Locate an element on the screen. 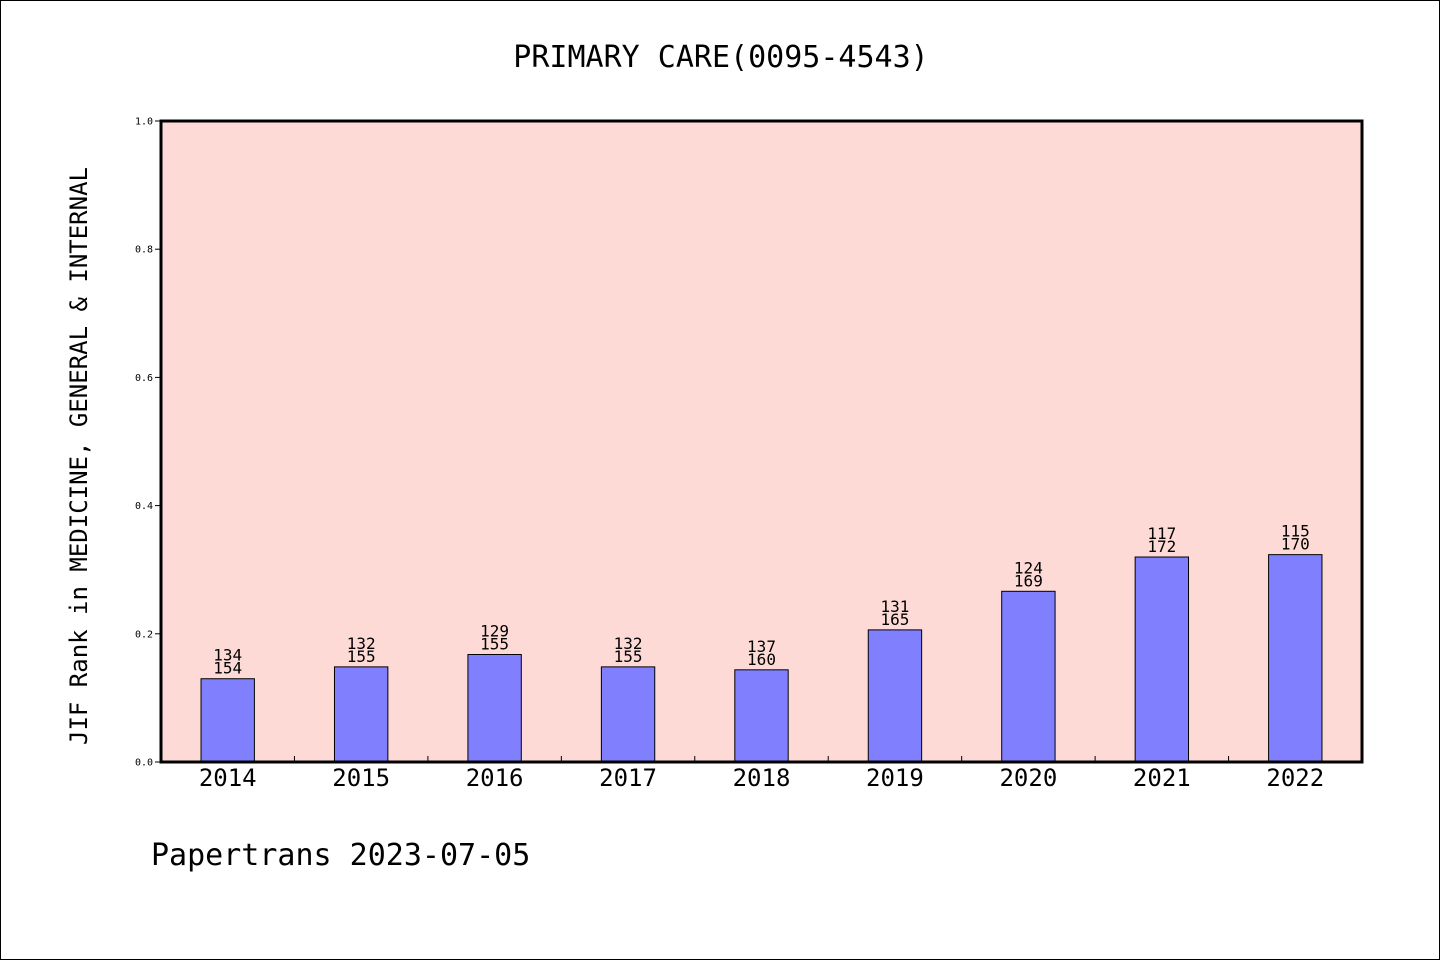  bar-rank-label-2020: 124 is located at coordinates (1028, 567).